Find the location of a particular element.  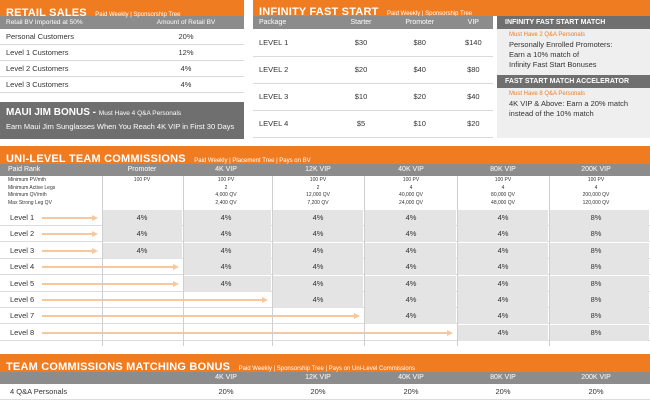

matching-title: TEAM COMMISSIONS MATCHING BONUS is located at coordinates (118, 367).